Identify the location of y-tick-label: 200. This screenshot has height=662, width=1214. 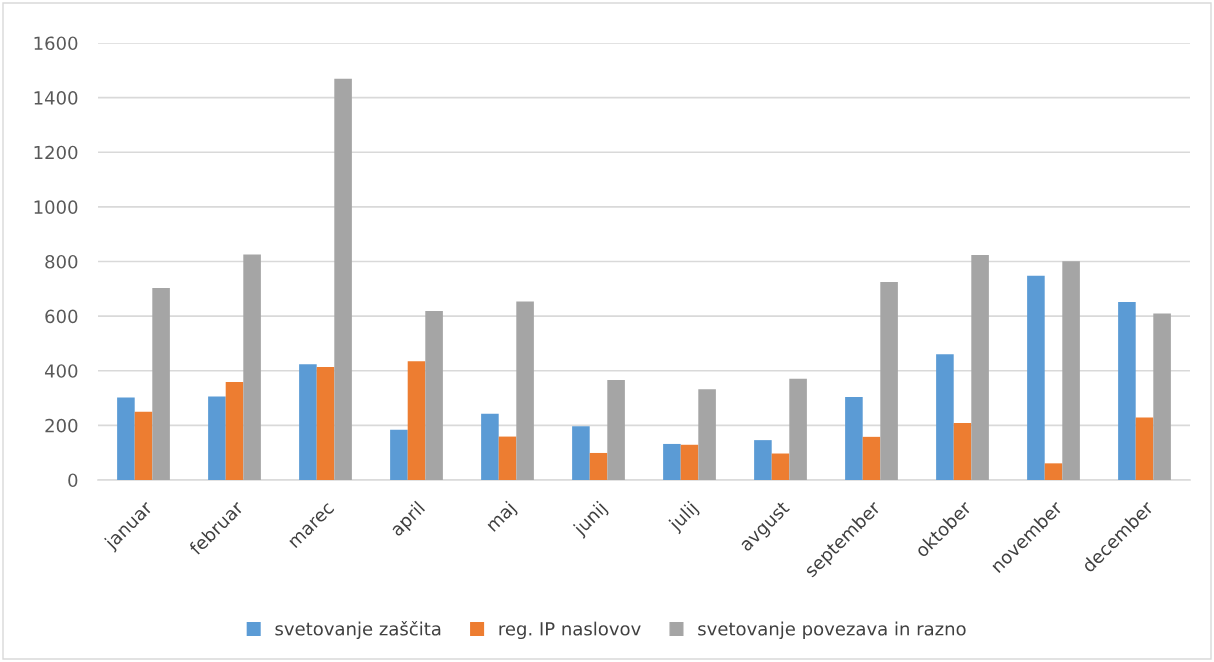
(61, 425).